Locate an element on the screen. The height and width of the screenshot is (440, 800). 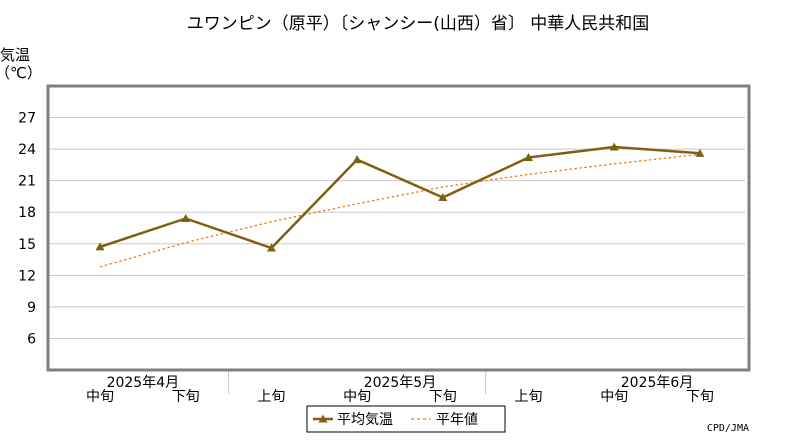
legend: 平均気温 平年値 is located at coordinates (406, 419).